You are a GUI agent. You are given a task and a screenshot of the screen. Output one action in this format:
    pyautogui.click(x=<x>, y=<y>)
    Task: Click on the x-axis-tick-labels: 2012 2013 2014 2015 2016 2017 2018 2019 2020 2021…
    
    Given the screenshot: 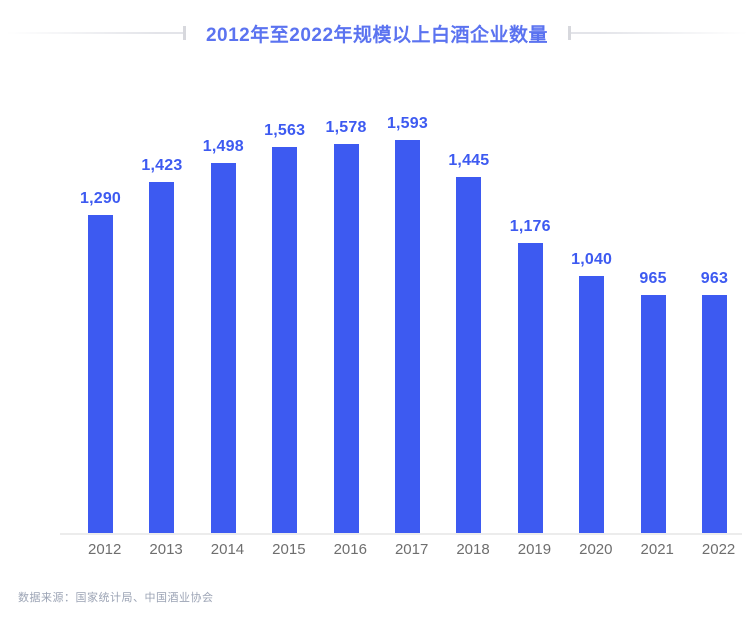 What is the action you would take?
    pyautogui.click(x=412, y=549)
    